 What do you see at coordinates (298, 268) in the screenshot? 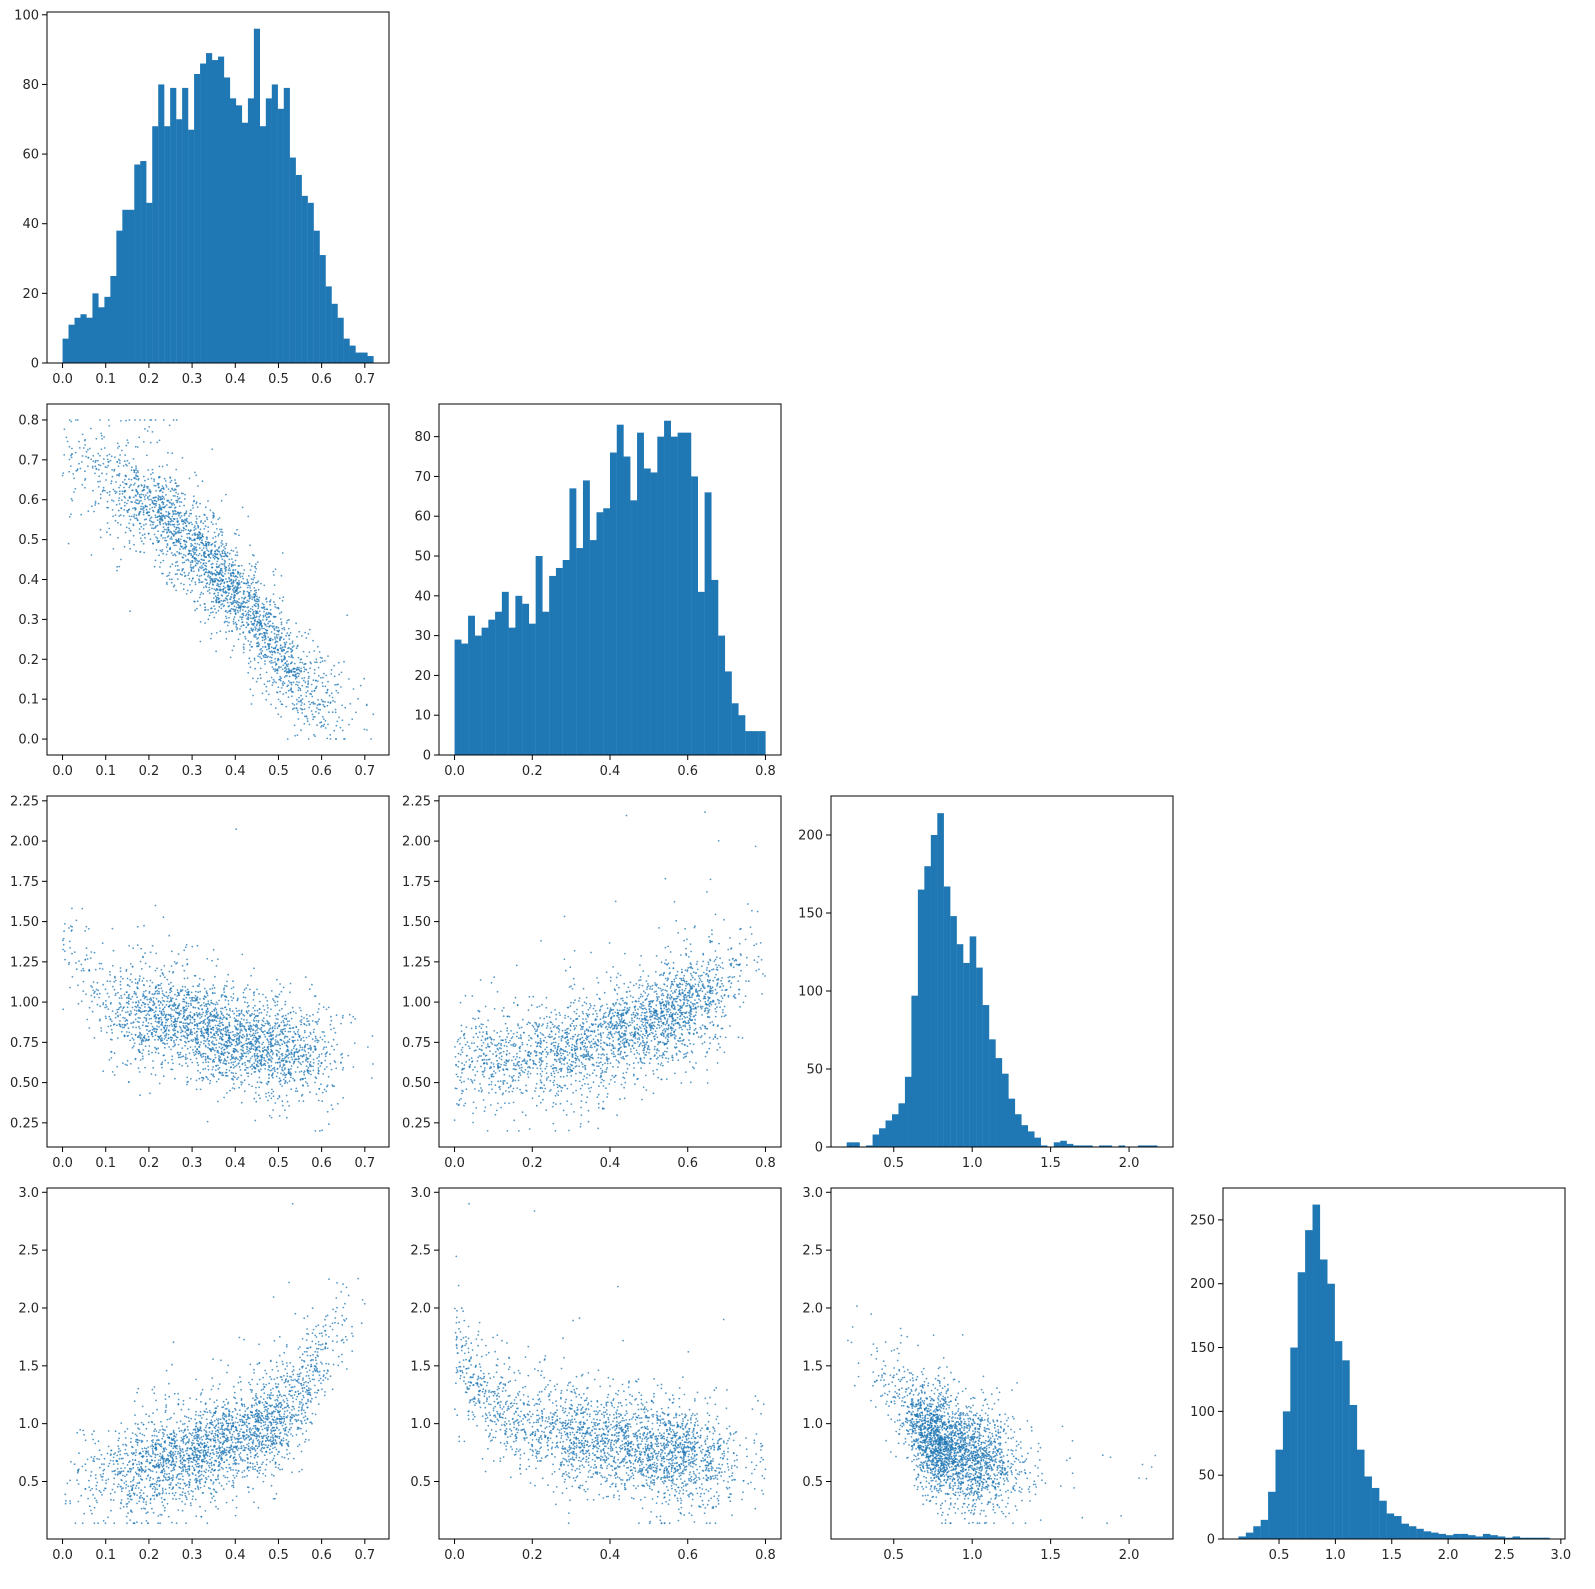
I see `hist-0-bar` at bounding box center [298, 268].